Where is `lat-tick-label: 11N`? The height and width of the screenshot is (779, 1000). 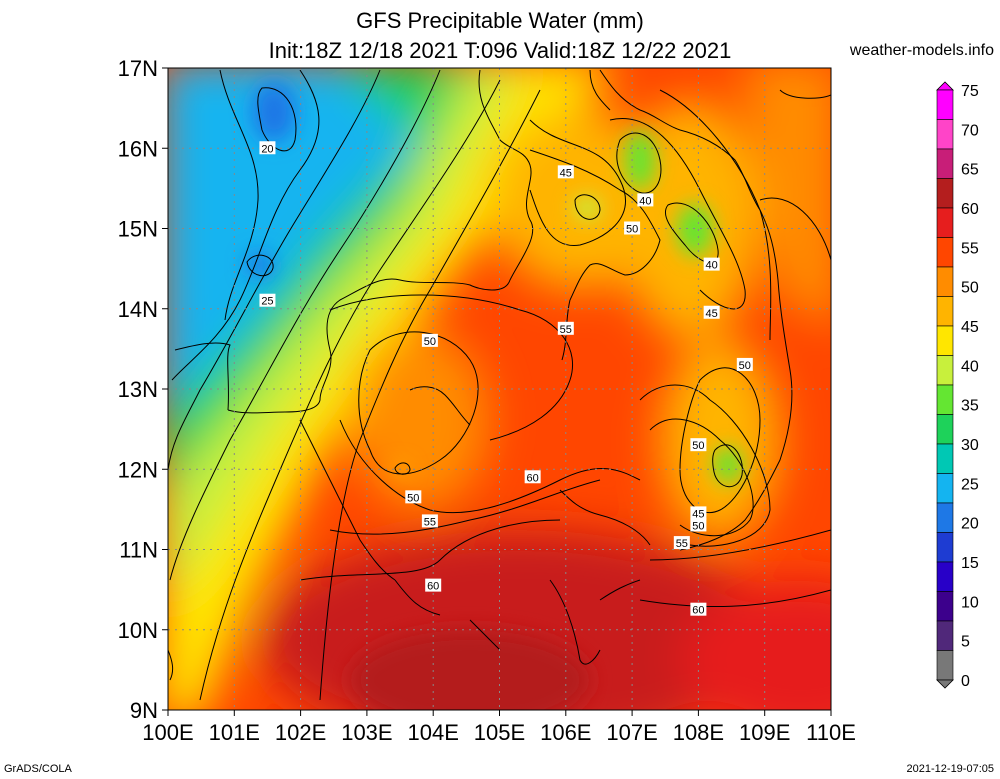 lat-tick-label: 11N is located at coordinates (138, 550).